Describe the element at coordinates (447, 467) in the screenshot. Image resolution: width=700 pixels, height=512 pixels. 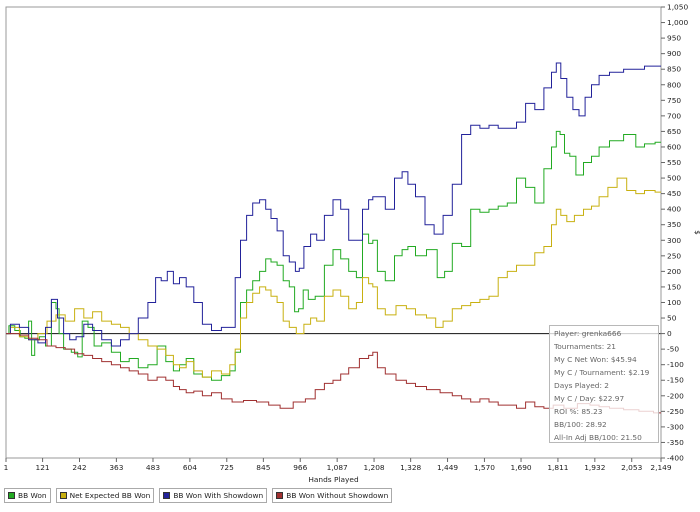
I see `x-tick-label: 1,449` at that location.